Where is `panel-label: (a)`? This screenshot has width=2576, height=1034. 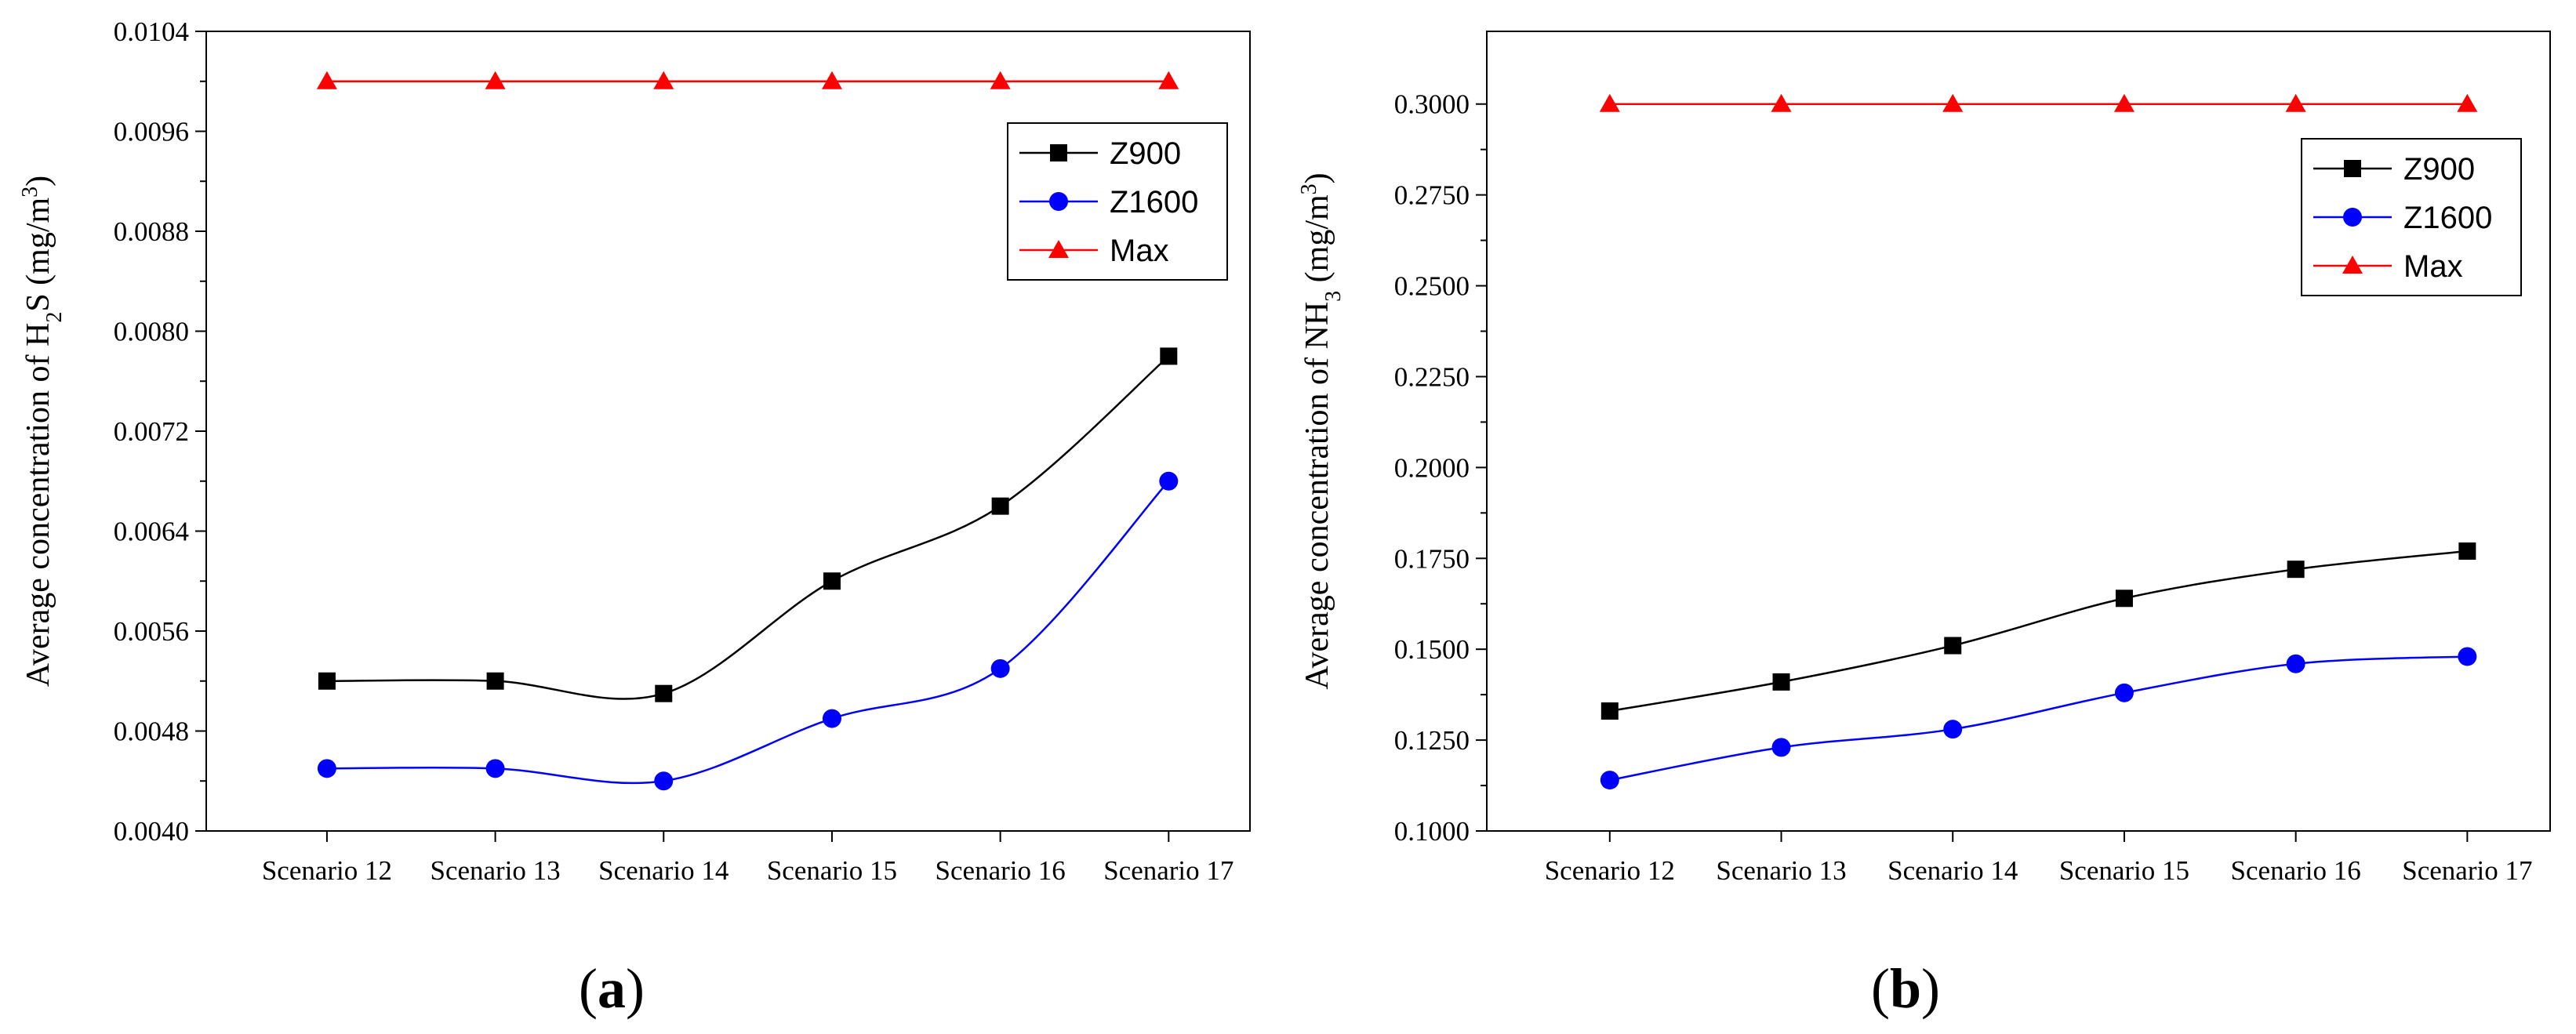
panel-label: (a) is located at coordinates (612, 989).